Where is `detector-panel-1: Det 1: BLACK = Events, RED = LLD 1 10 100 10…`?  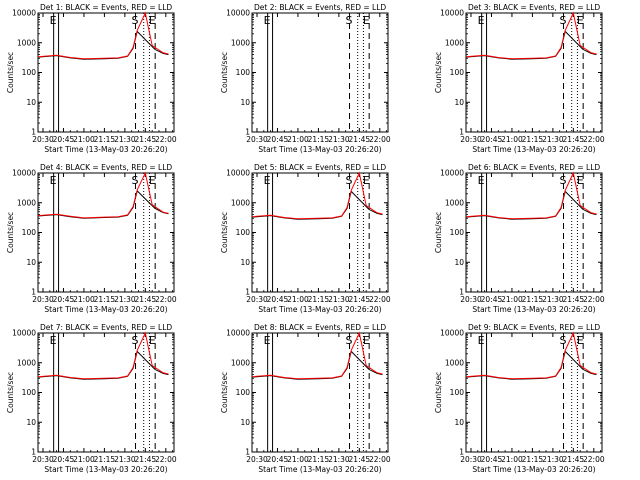 detector-panel-1: Det 1: BLACK = Events, RED = LLD 1 10 100 10… is located at coordinates (91, 78).